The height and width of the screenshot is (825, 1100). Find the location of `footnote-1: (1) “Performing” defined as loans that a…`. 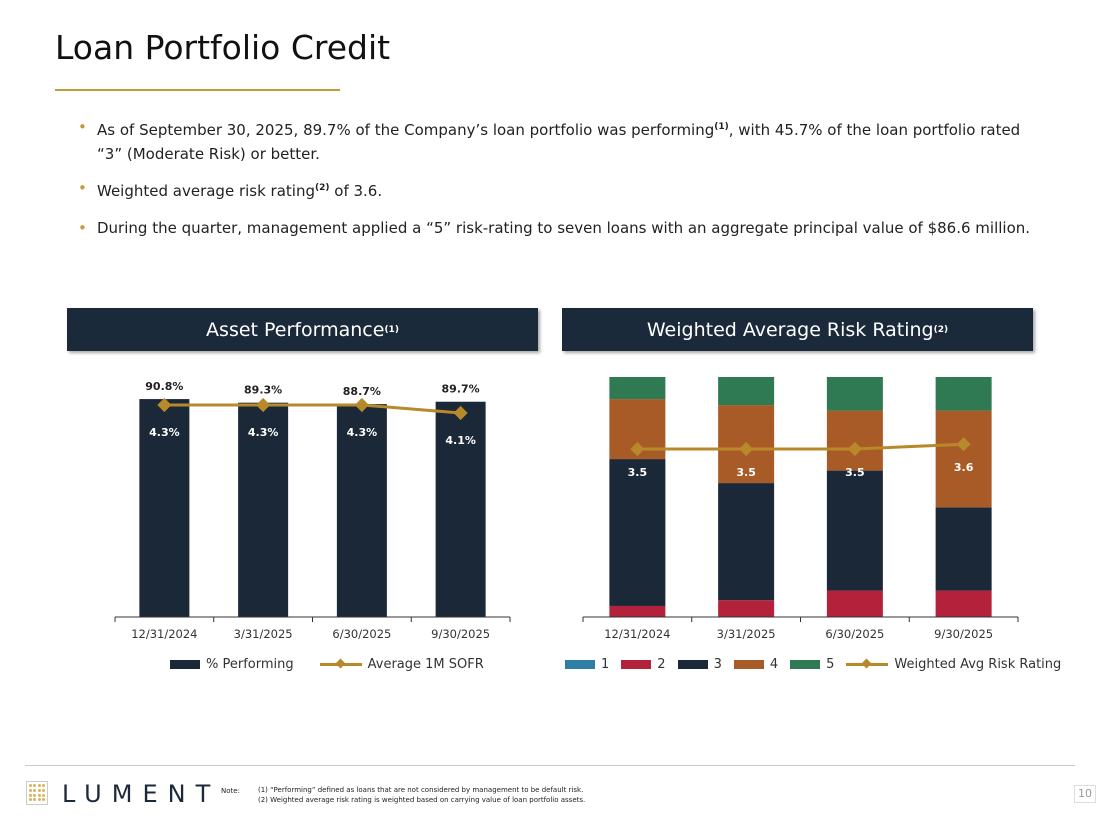

footnote-1: (1) “Performing” defined as loans that a… is located at coordinates (421, 790).